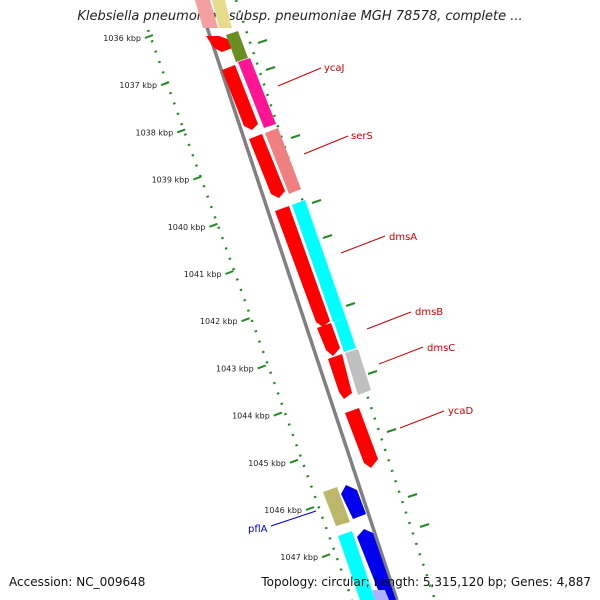  I want to click on gene-dmsC-shape, so click(358, 372).